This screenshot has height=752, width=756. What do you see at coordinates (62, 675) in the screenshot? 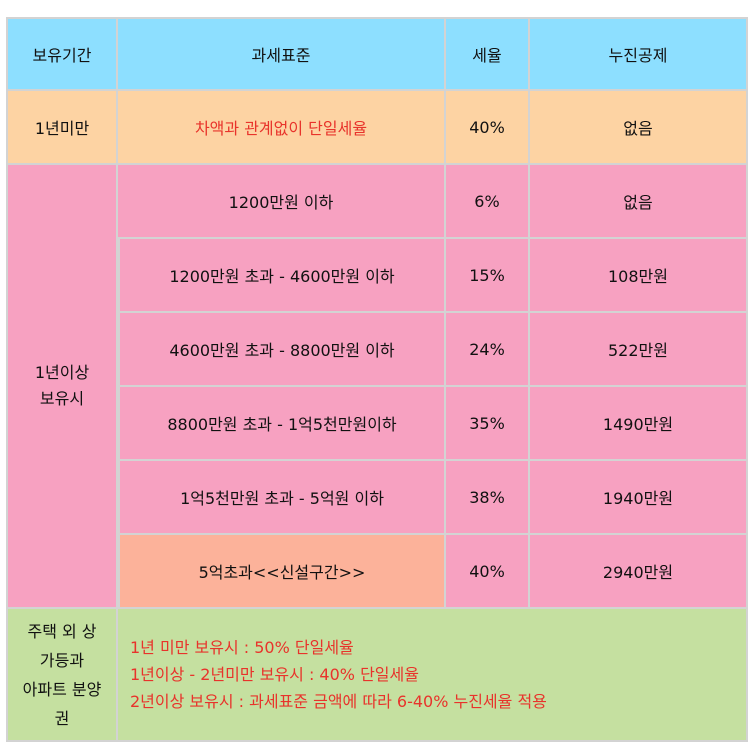
I see `period-cell-other-assets: 주택 외 상 가등과 아파트 분양 권` at bounding box center [62, 675].